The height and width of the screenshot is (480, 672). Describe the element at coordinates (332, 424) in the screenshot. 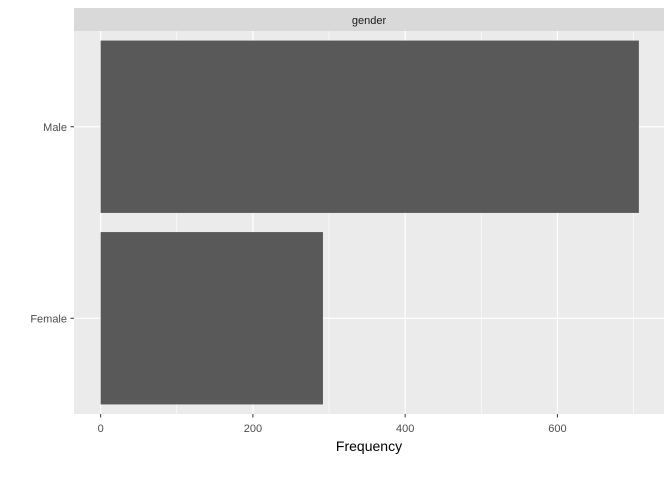

I see `x-axis: 0 200 400 600` at that location.